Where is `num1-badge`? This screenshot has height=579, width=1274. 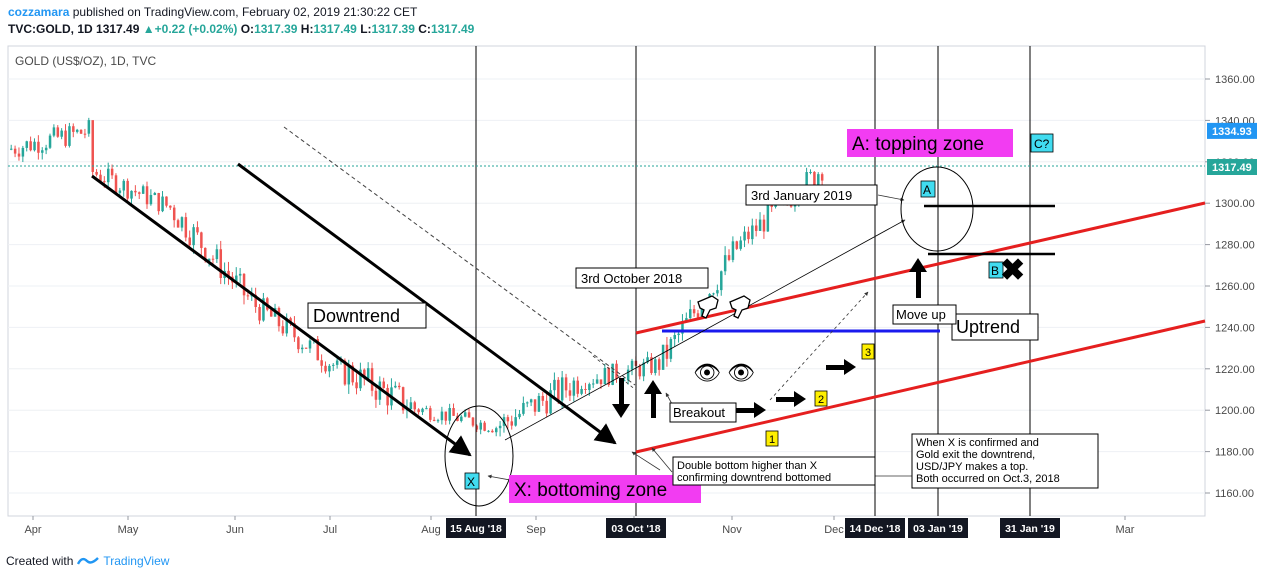
num1-badge is located at coordinates (772, 438).